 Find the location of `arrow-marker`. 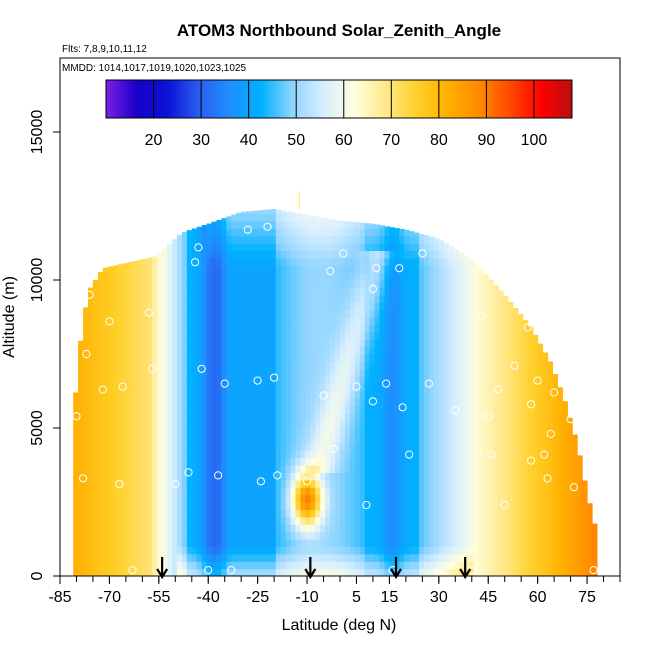

arrow-marker is located at coordinates (310, 568).